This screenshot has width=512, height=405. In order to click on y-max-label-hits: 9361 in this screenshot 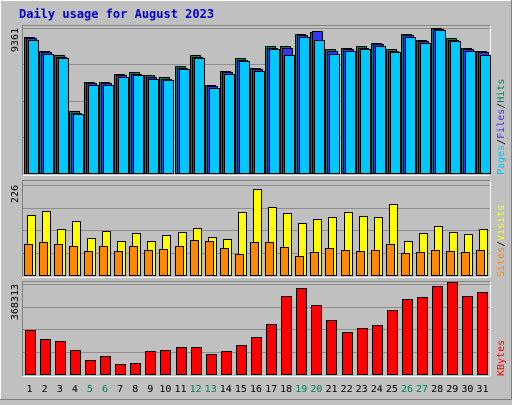, I will do `click(15, 40)`.